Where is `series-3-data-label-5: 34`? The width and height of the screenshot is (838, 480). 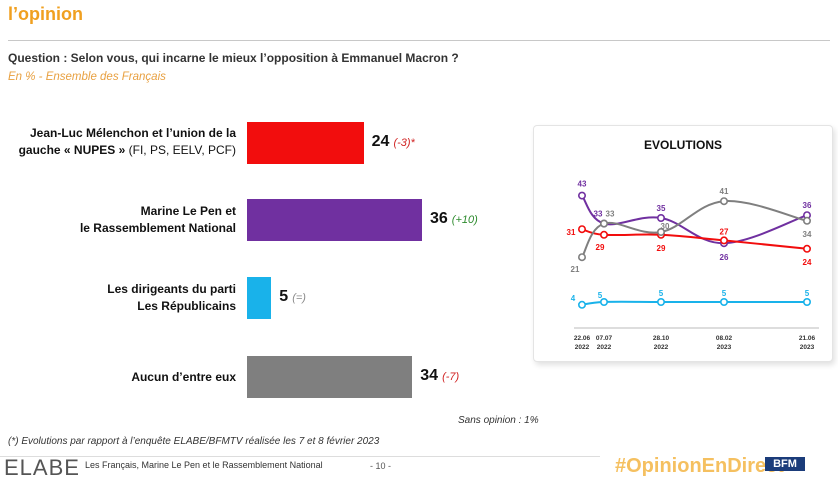 series-3-data-label-5: 34 is located at coordinates (807, 234).